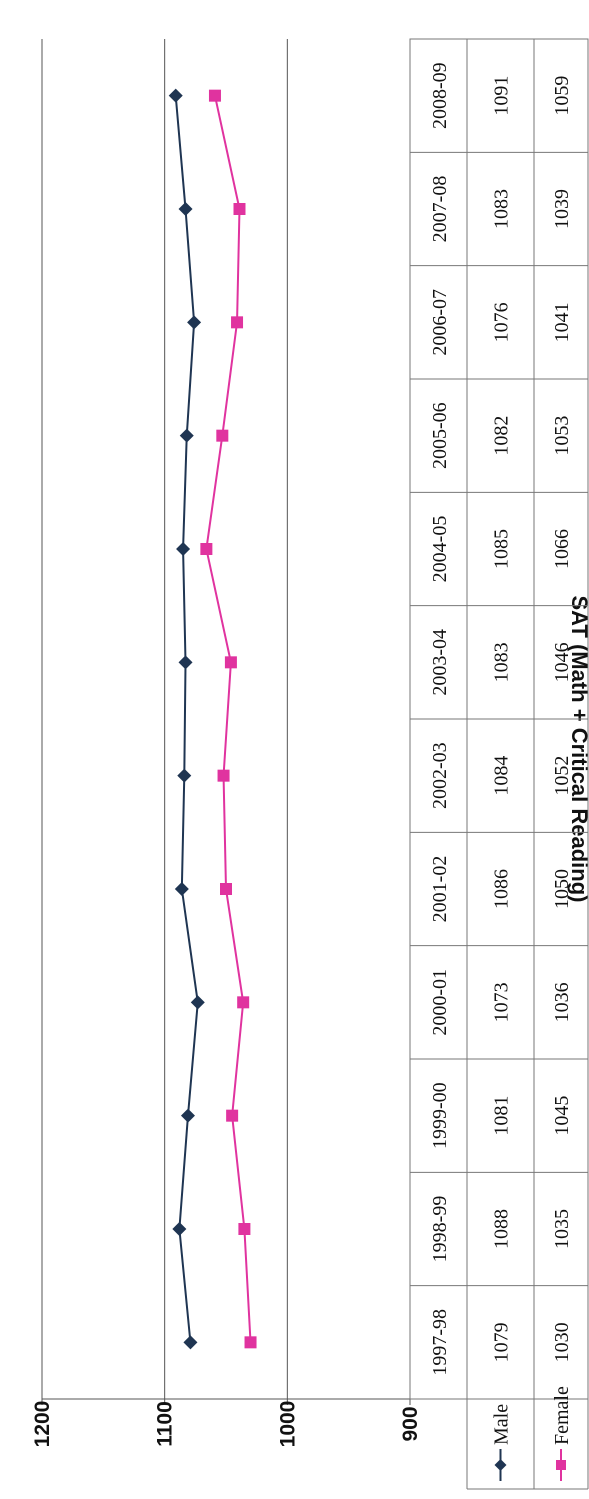 This screenshot has height=1499, width=589. What do you see at coordinates (562, 96) in the screenshot?
I see `data-label-female: 1059` at bounding box center [562, 96].